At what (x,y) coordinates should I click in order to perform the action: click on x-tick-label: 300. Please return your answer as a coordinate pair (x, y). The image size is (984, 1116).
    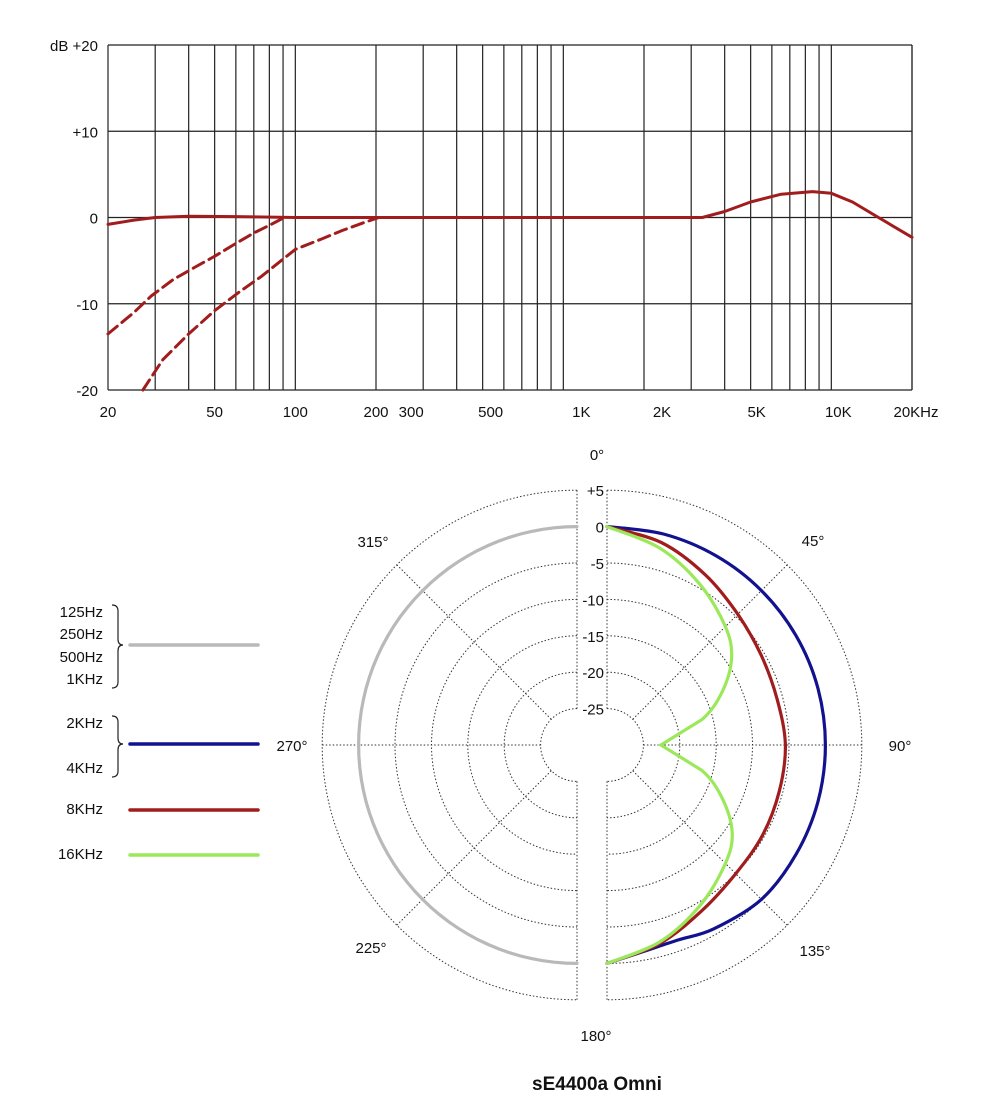
    Looking at the image, I should click on (411, 412).